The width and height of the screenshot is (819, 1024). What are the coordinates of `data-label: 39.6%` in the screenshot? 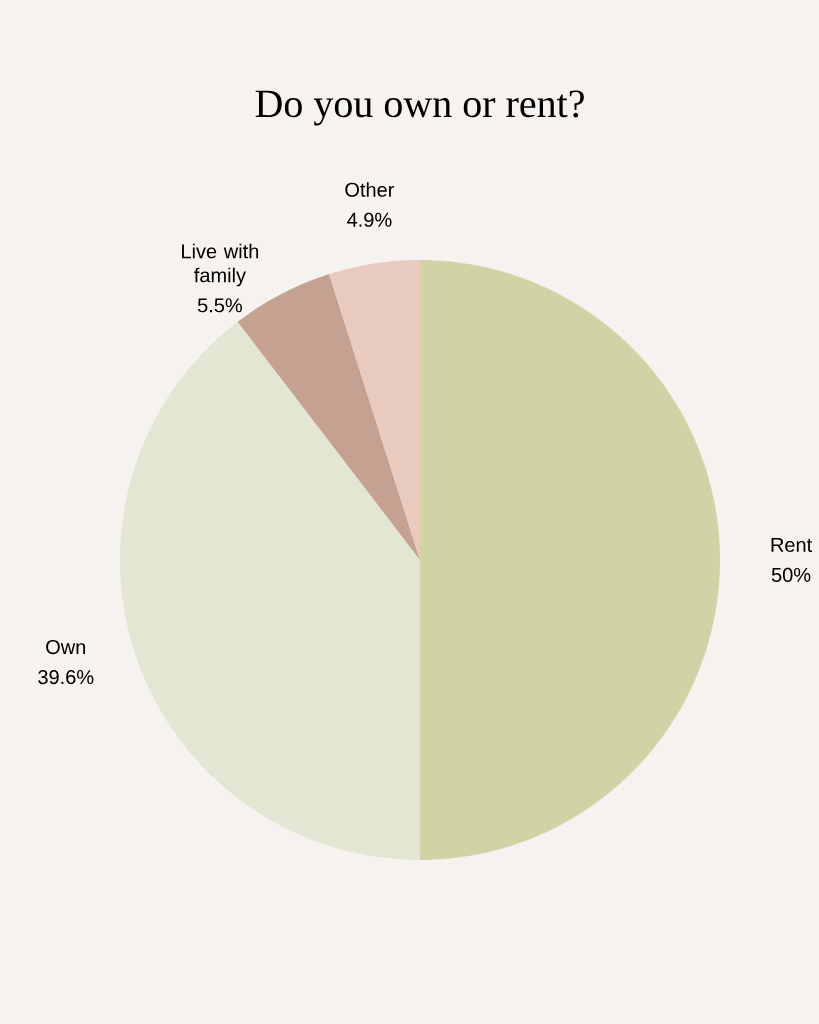 It's located at (66, 677).